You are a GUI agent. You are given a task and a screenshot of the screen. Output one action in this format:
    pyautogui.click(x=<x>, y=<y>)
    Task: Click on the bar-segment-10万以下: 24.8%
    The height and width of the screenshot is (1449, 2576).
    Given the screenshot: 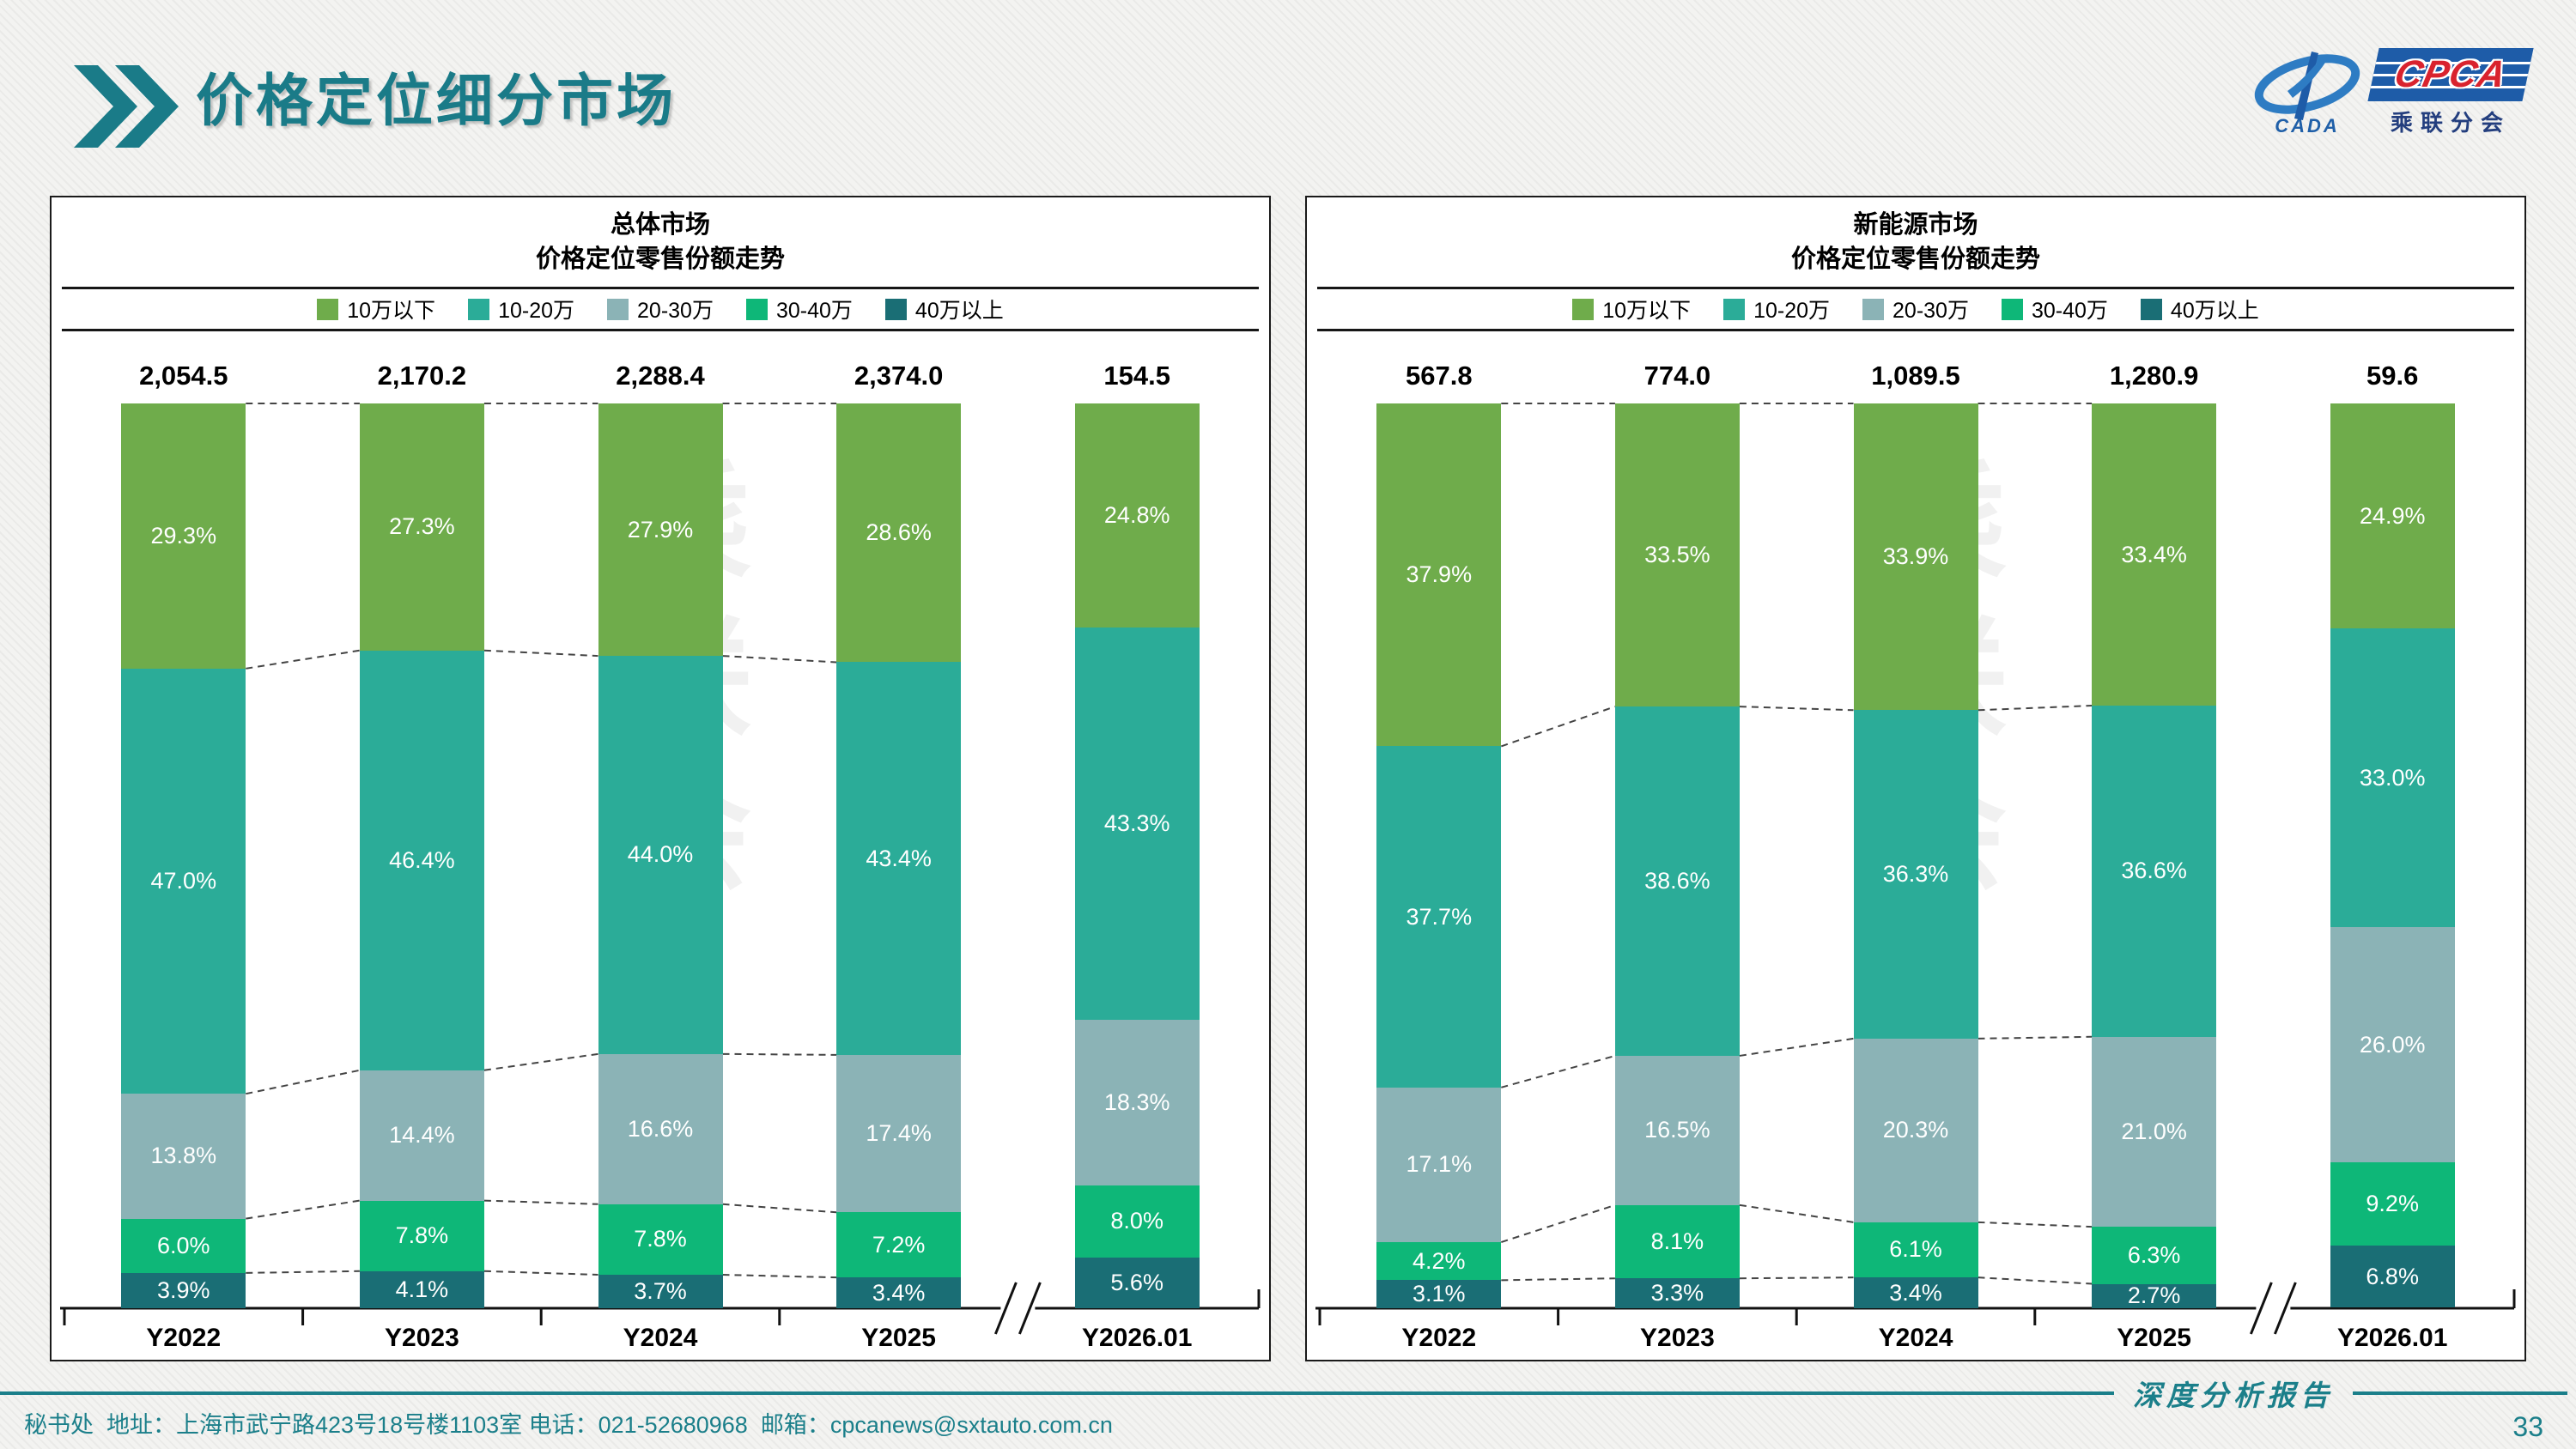 What is the action you would take?
    pyautogui.click(x=1137, y=515)
    